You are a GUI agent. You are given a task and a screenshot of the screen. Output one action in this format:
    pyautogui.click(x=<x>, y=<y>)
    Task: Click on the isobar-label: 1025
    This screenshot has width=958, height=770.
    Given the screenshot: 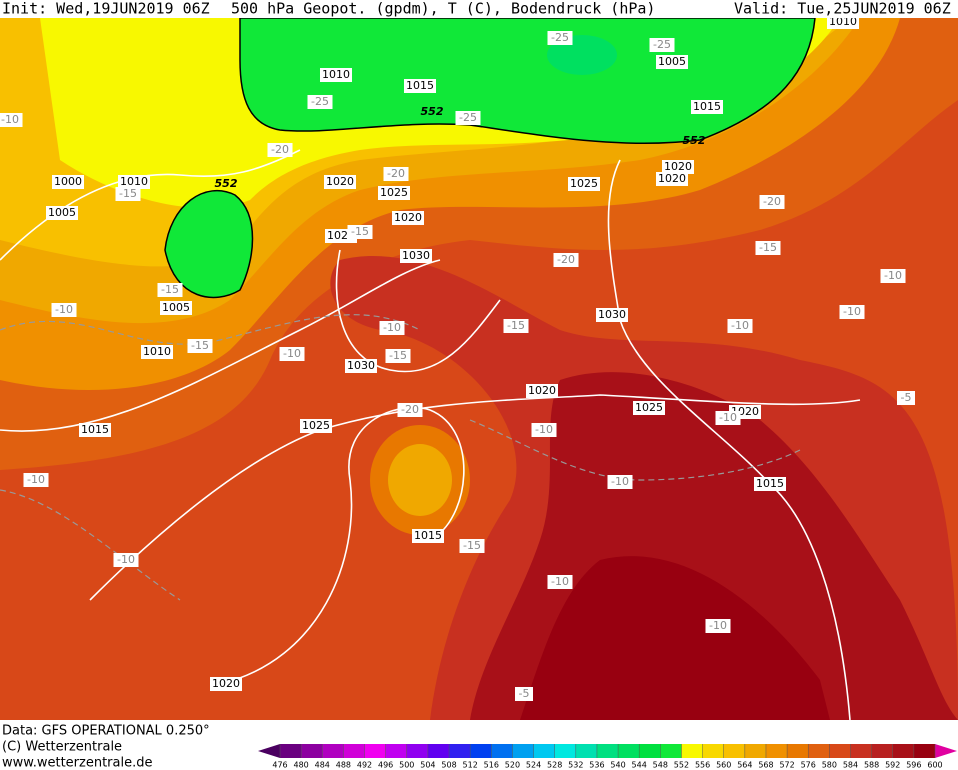 What is the action you would take?
    pyautogui.click(x=316, y=425)
    